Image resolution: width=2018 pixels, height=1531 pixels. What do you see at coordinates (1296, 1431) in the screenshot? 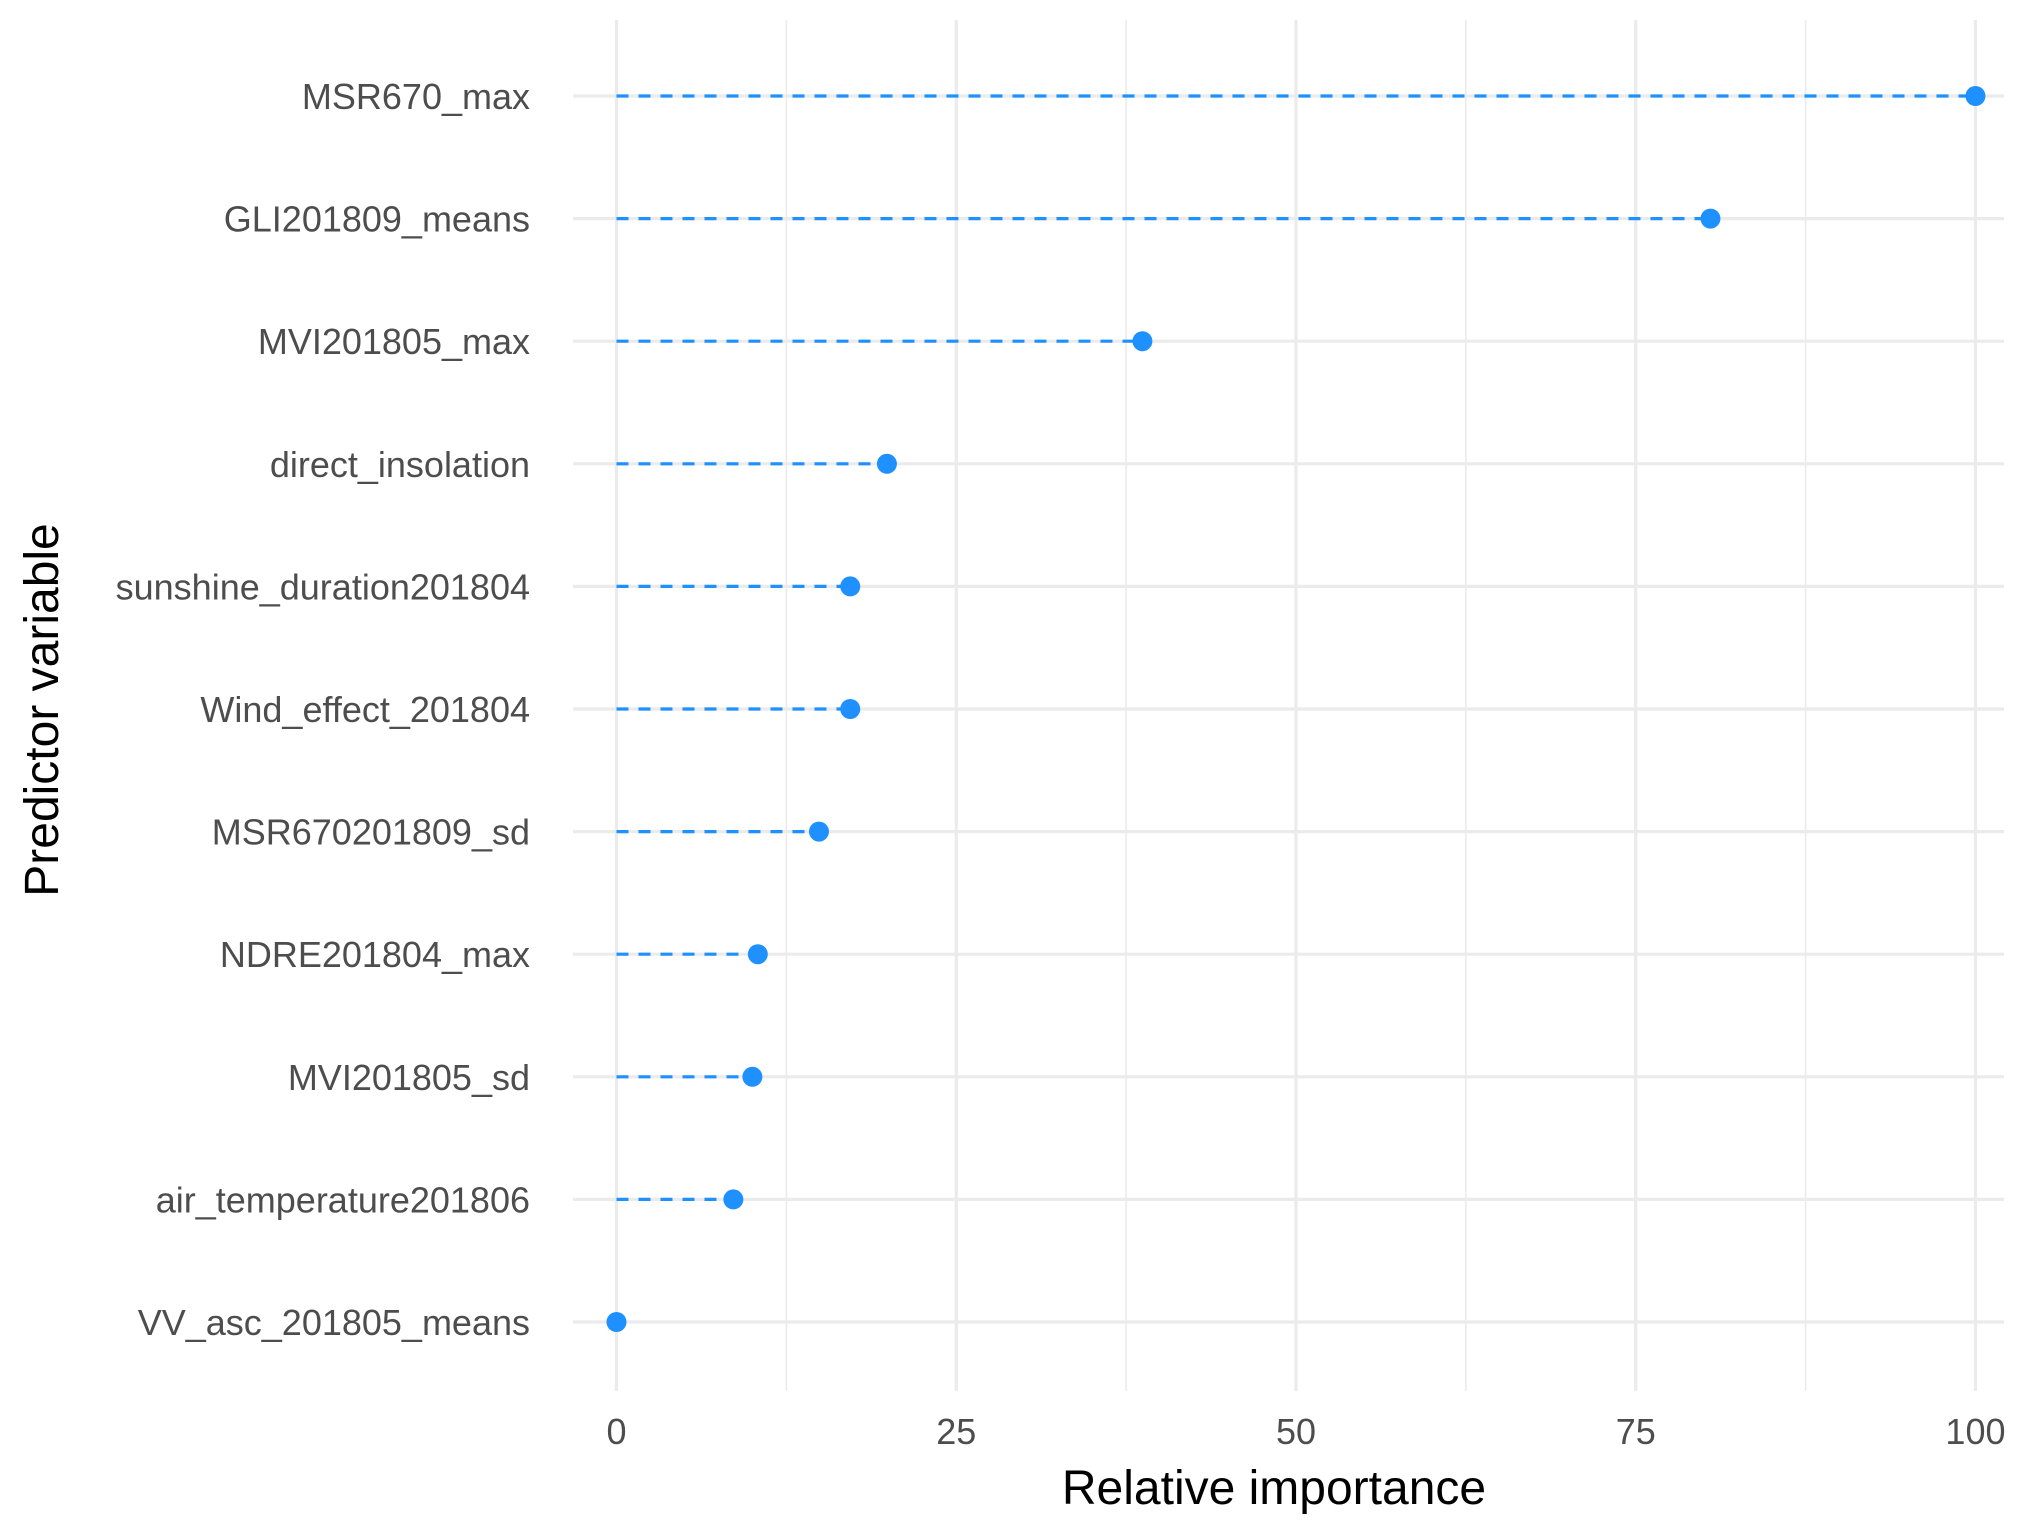
I see `x-tick-label: 50` at bounding box center [1296, 1431].